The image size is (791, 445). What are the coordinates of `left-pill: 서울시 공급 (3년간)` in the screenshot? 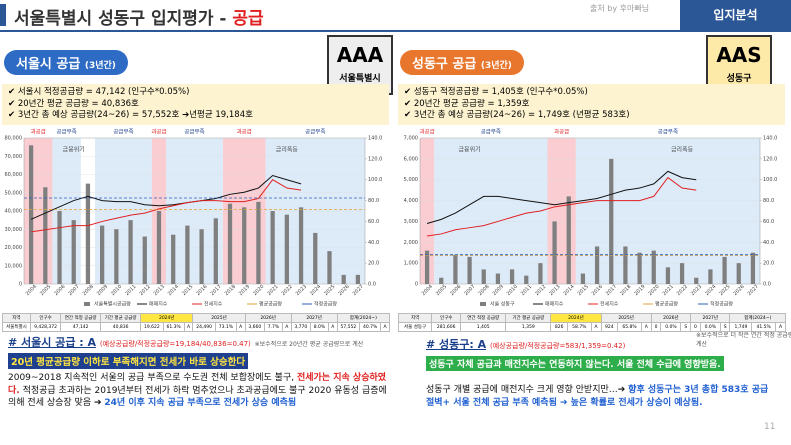 It's located at (66, 62).